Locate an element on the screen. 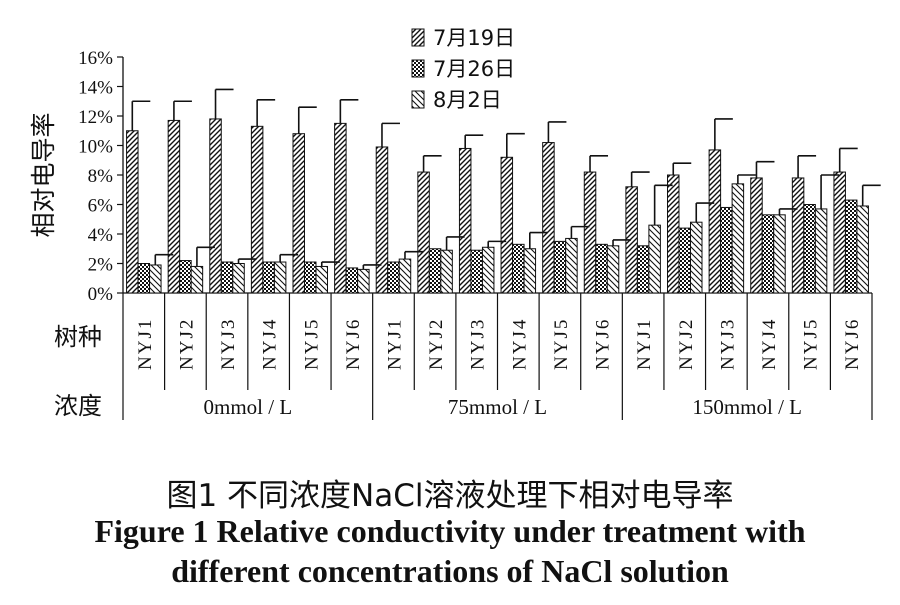  y-tick-label: 8% is located at coordinates (101, 176).